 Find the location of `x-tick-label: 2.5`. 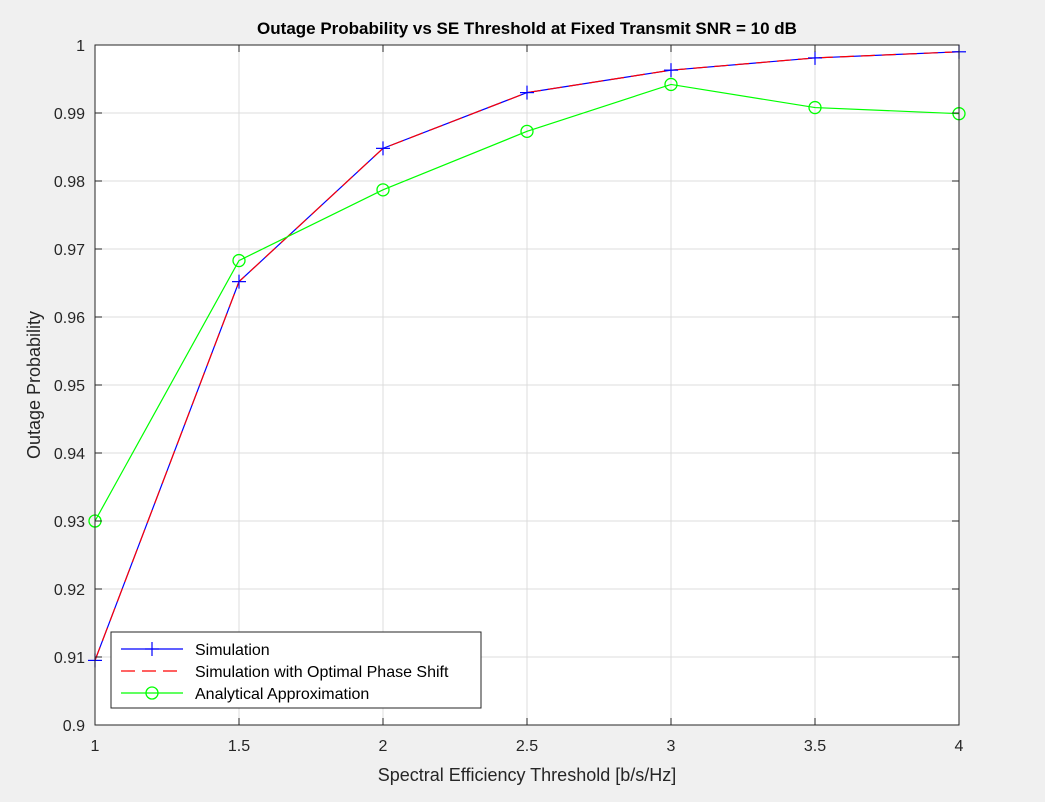

x-tick-label: 2.5 is located at coordinates (527, 746).